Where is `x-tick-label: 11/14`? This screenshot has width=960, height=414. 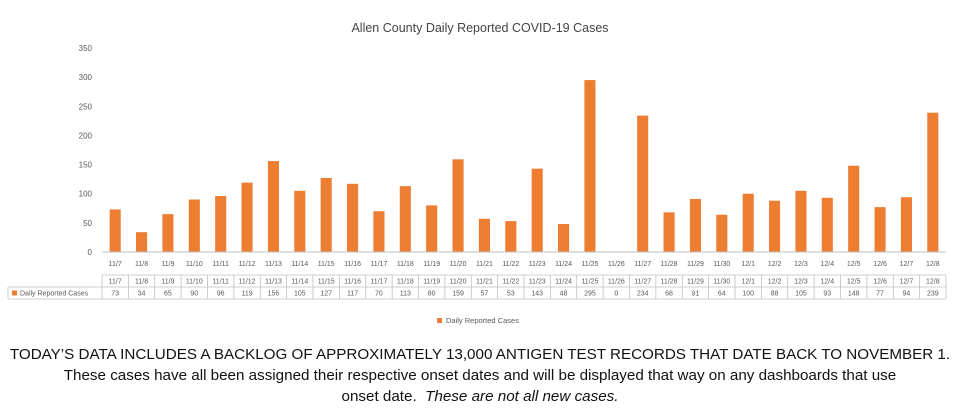
x-tick-label: 11/14 is located at coordinates (299, 264).